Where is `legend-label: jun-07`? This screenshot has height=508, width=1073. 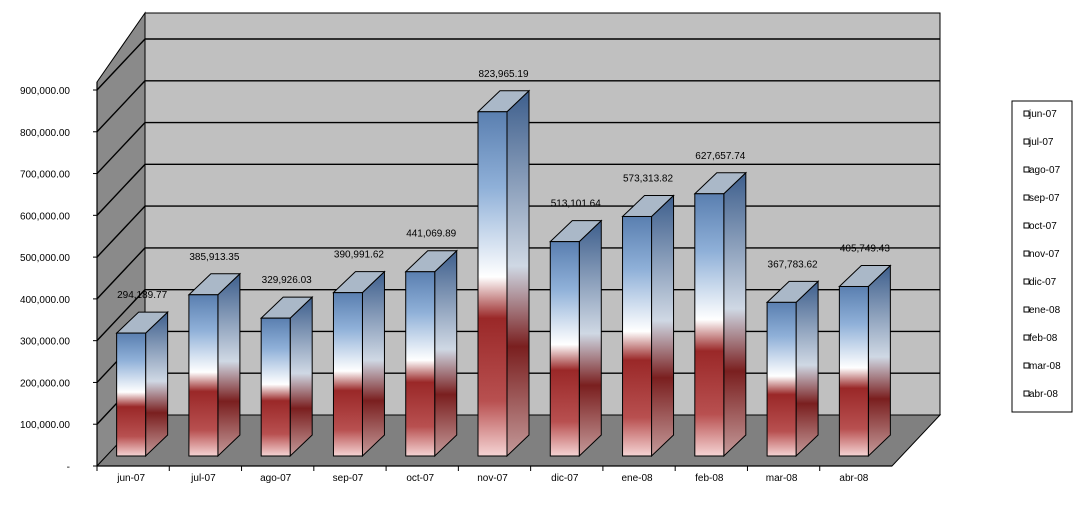 legend-label: jun-07 is located at coordinates (1042, 114).